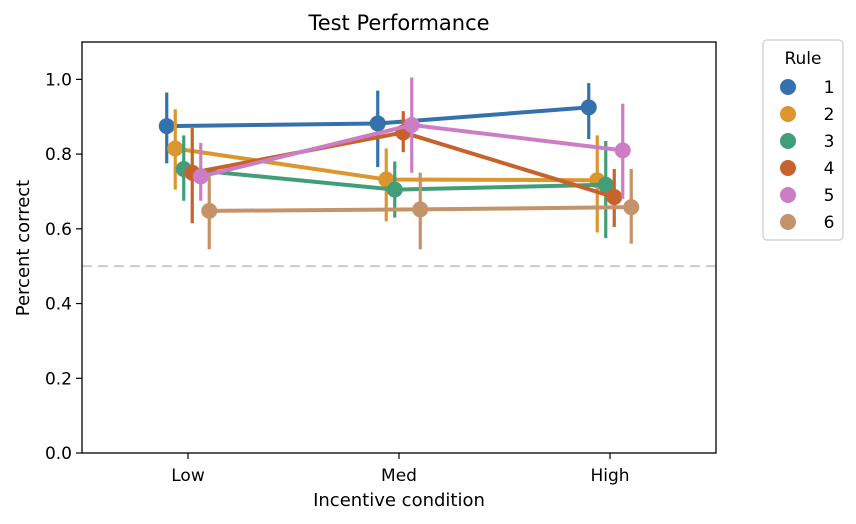 Image resolution: width=856 pixels, height=524 pixels. Describe the element at coordinates (58, 155) in the screenshot. I see `y-tick-label: 0.8` at that location.